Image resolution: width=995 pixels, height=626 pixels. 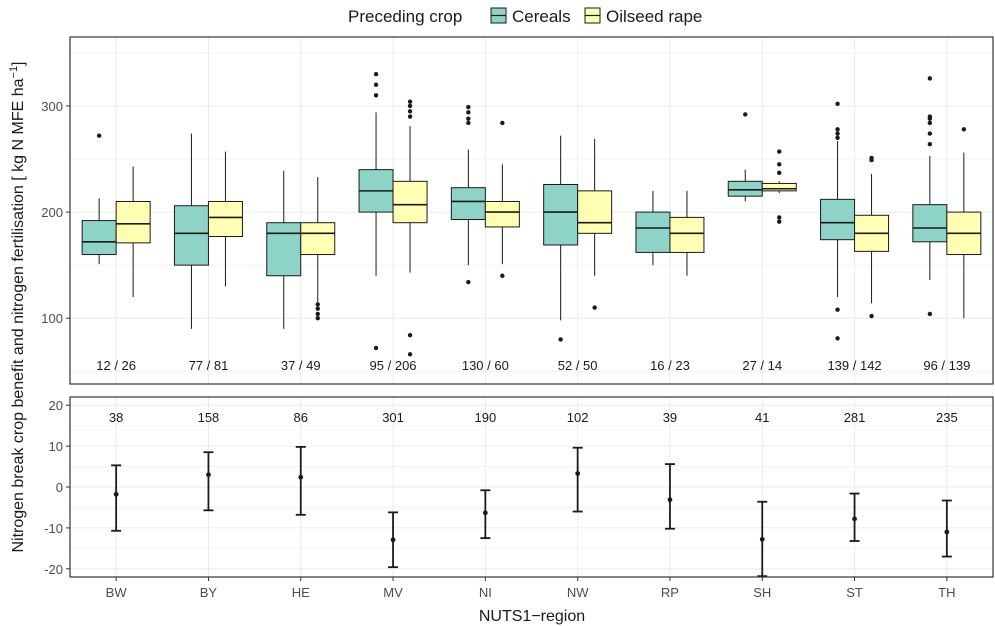 What do you see at coordinates (116, 417) in the screenshot?
I see `bottom-count-label: 38` at bounding box center [116, 417].